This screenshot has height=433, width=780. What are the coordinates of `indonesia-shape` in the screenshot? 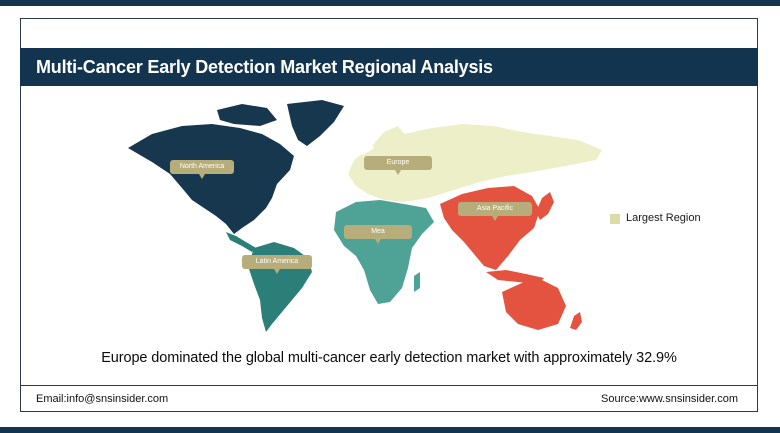 It's located at (515, 277).